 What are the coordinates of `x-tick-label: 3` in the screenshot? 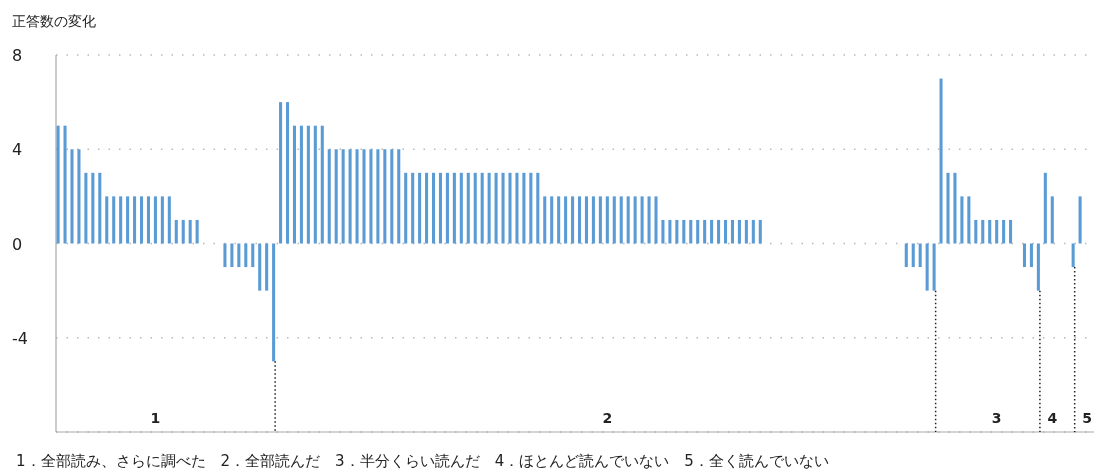 It's located at (996, 418).